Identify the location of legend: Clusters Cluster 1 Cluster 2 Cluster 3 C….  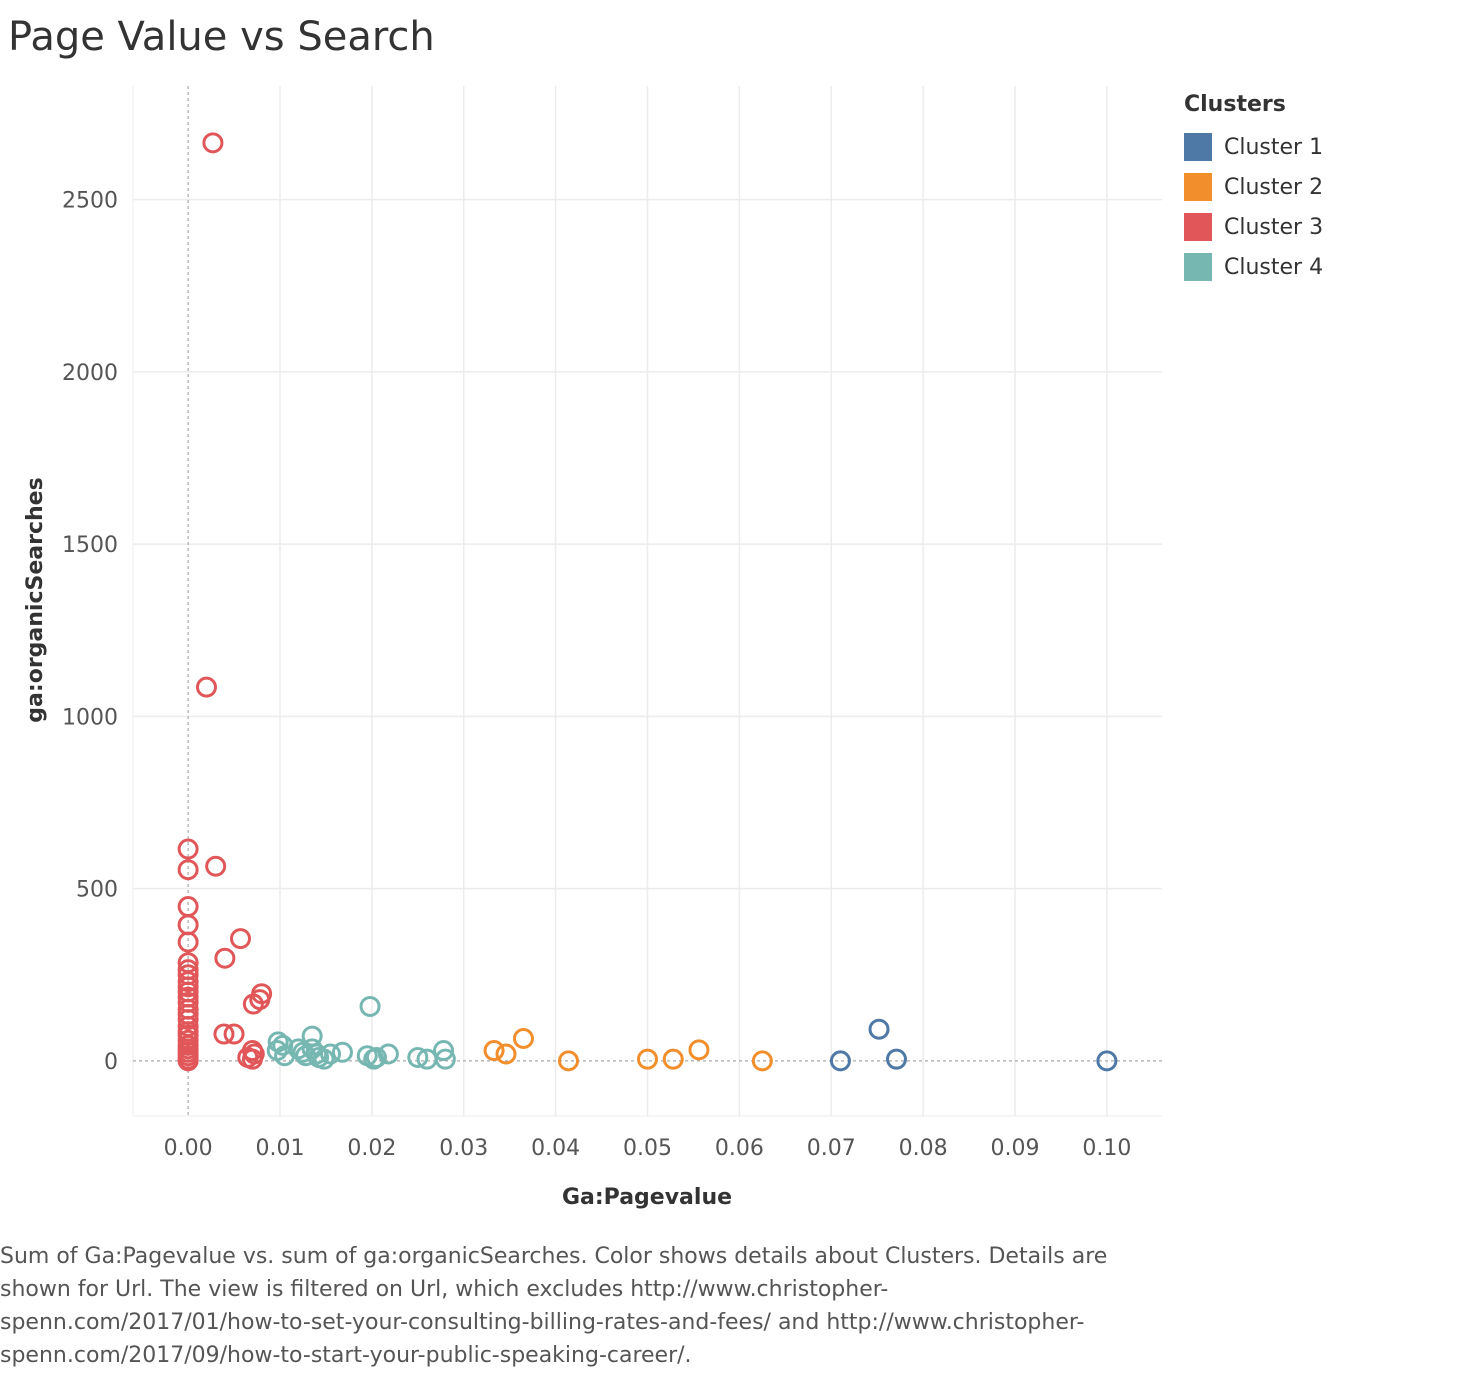
(1253, 189).